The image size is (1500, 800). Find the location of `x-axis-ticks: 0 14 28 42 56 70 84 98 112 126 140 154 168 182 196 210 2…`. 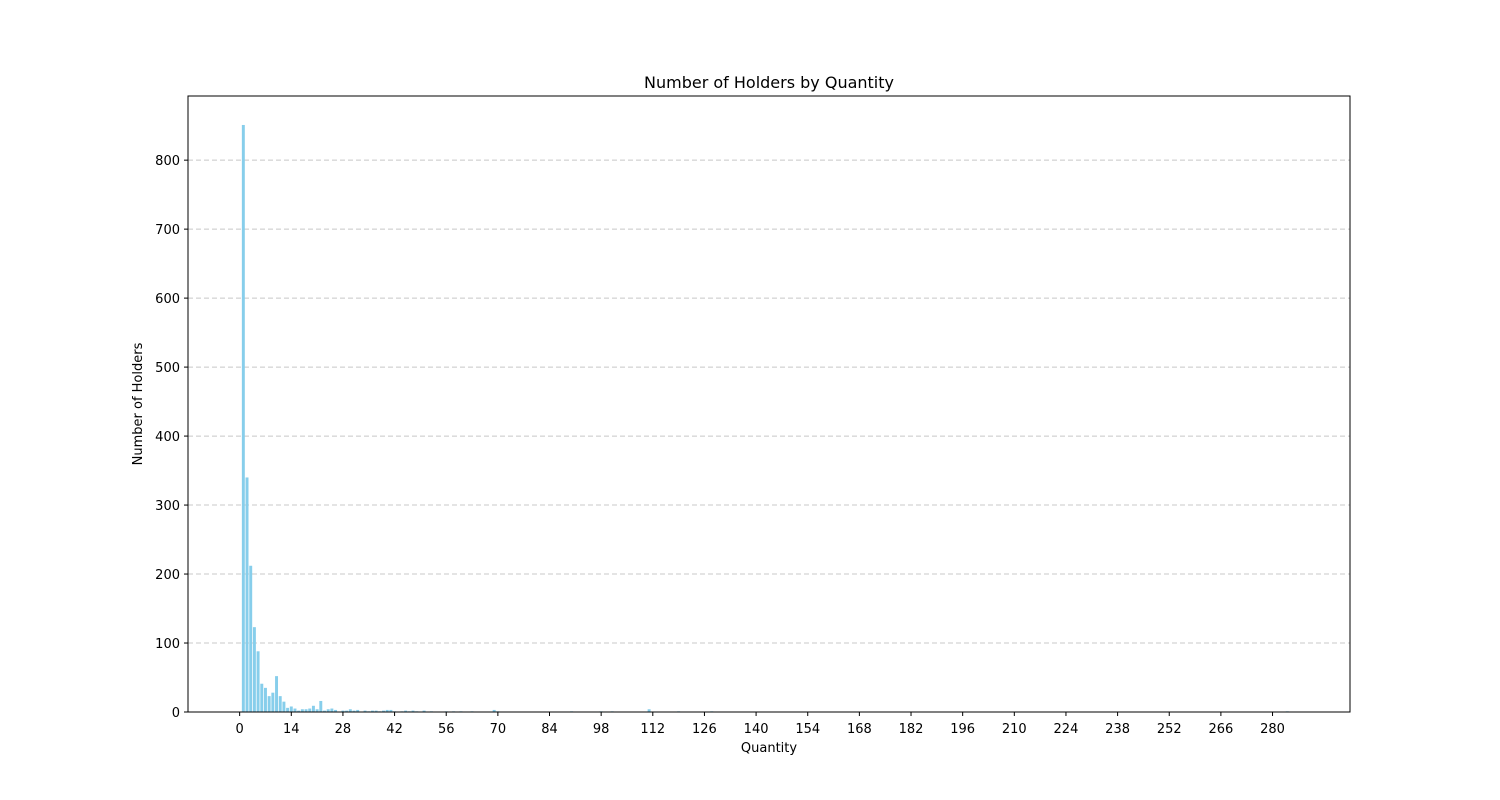

x-axis-ticks: 0 14 28 42 56 70 84 98 112 126 140 154 168 182 196 210 2… is located at coordinates (760, 724).